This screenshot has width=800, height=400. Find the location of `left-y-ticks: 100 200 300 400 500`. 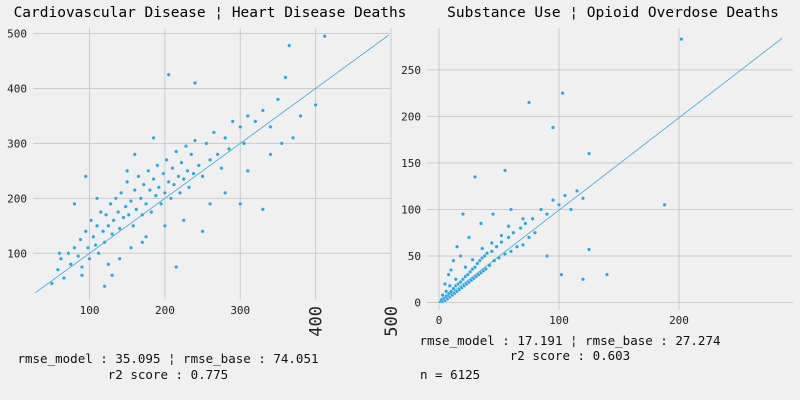

left-y-ticks: 100 200 300 400 500 is located at coordinates (17, 143).